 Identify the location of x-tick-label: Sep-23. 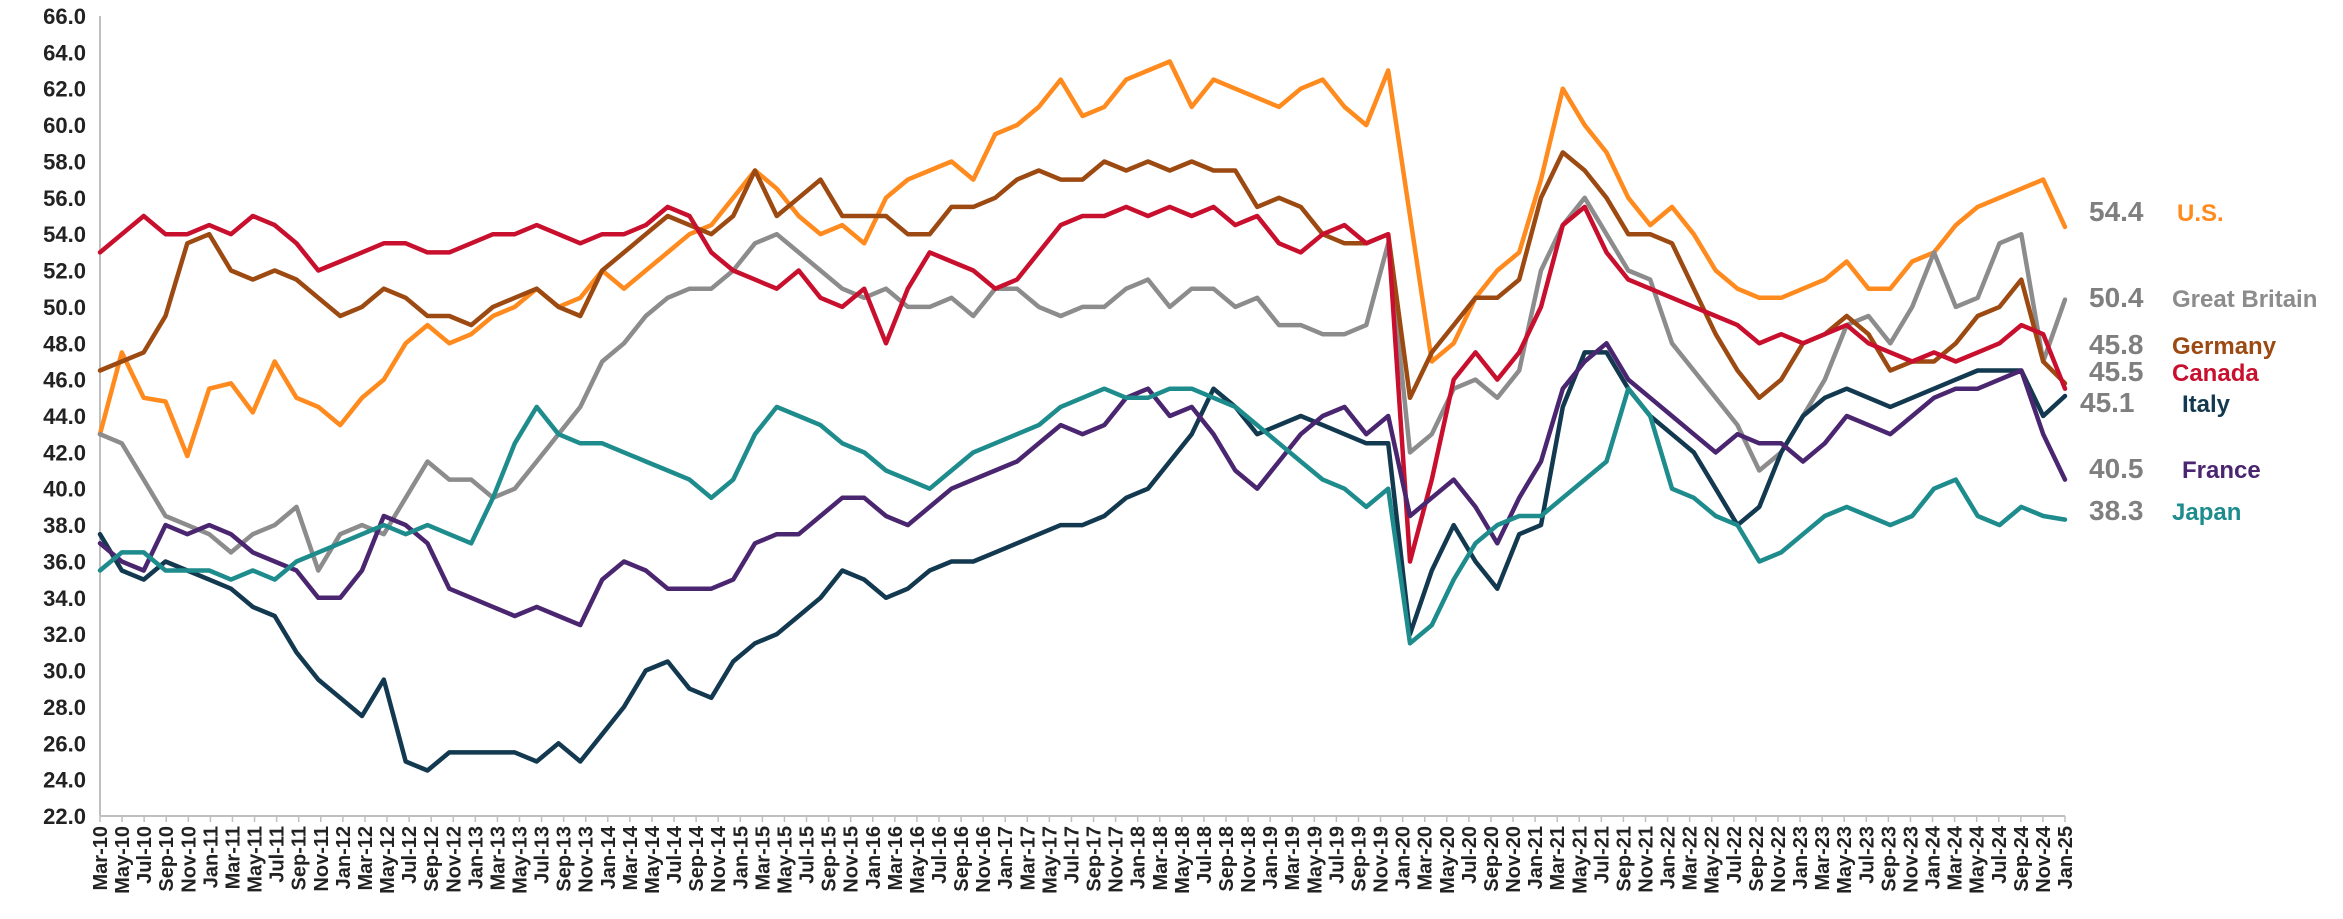
(1889, 859).